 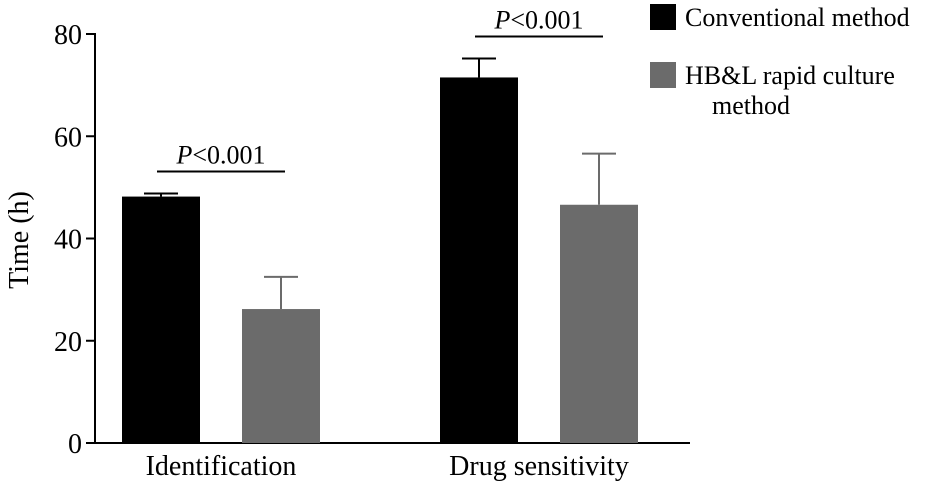 What do you see at coordinates (599, 323) in the screenshot?
I see `bar-hbl-drug-sensitivity` at bounding box center [599, 323].